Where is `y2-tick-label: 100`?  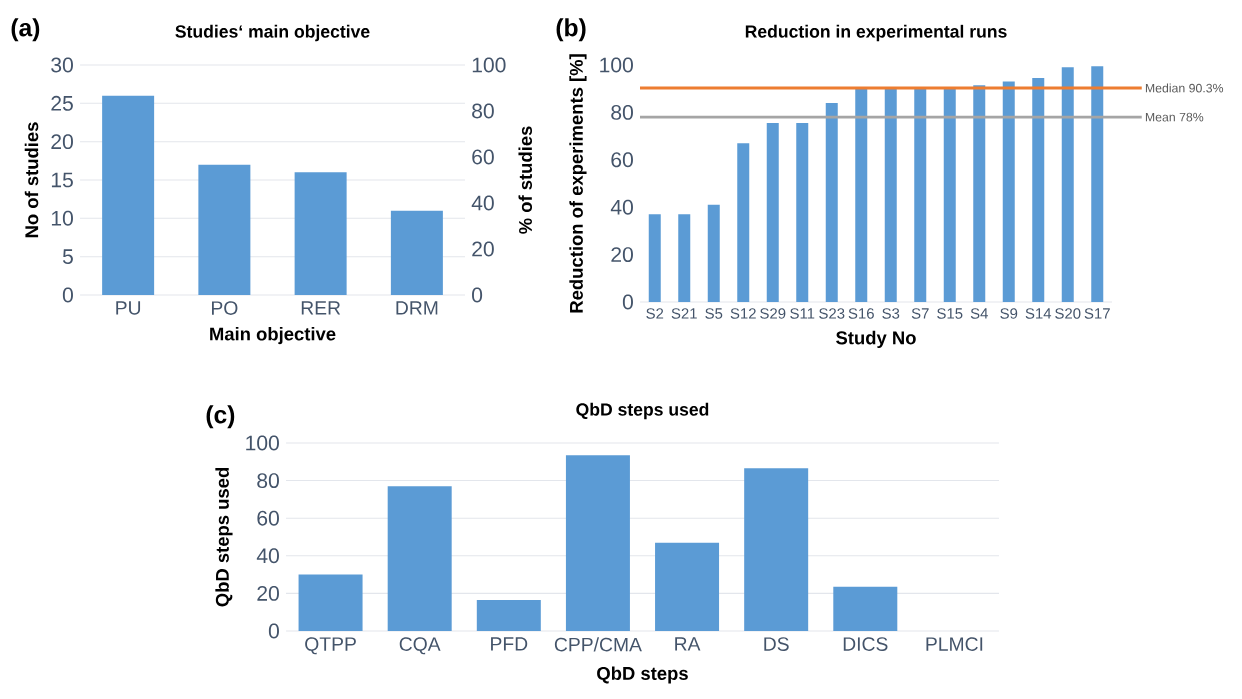
y2-tick-label: 100 is located at coordinates (489, 65).